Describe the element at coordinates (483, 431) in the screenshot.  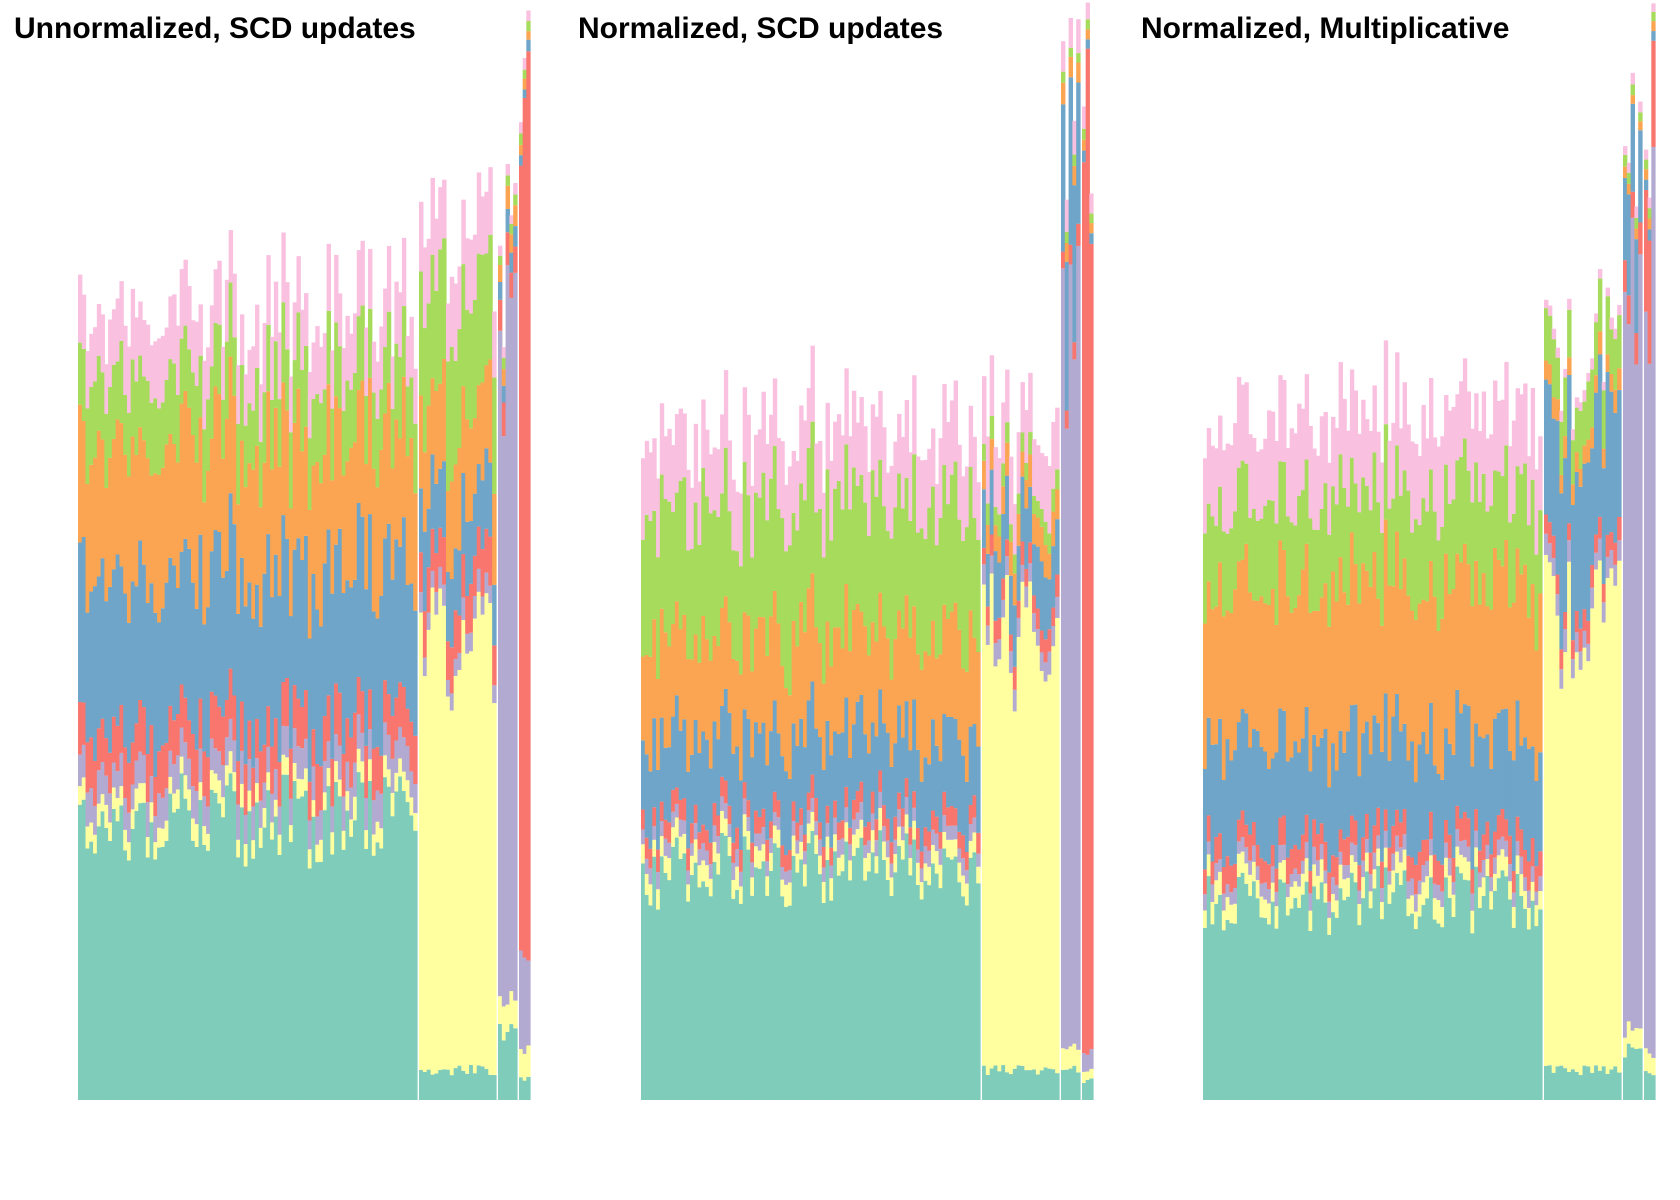
I see `bar-segment-p0-g1-b5` at that location.